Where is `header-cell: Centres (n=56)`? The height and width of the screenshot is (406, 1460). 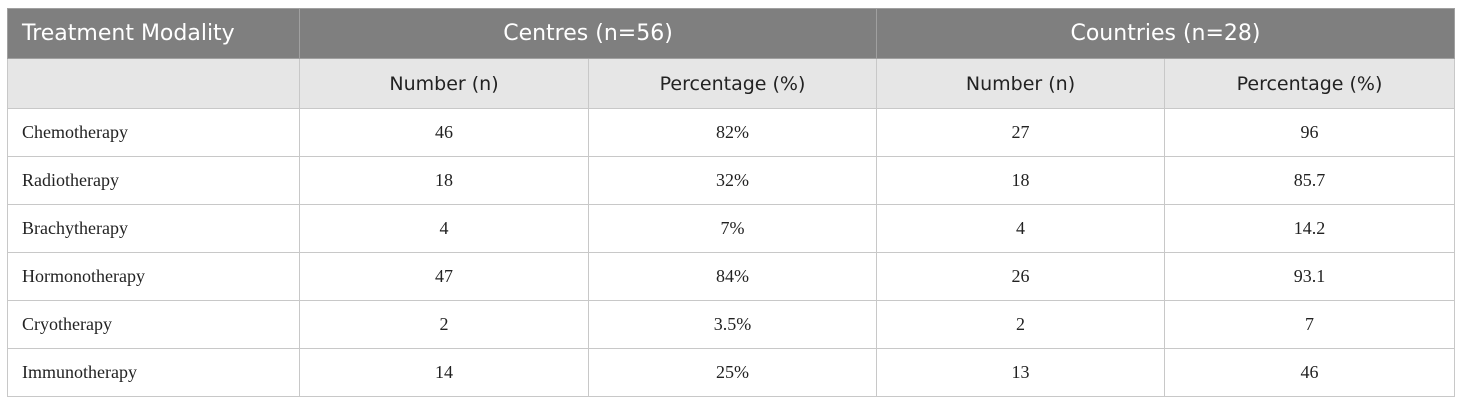
header-cell: Centres (n=56) is located at coordinates (588, 33).